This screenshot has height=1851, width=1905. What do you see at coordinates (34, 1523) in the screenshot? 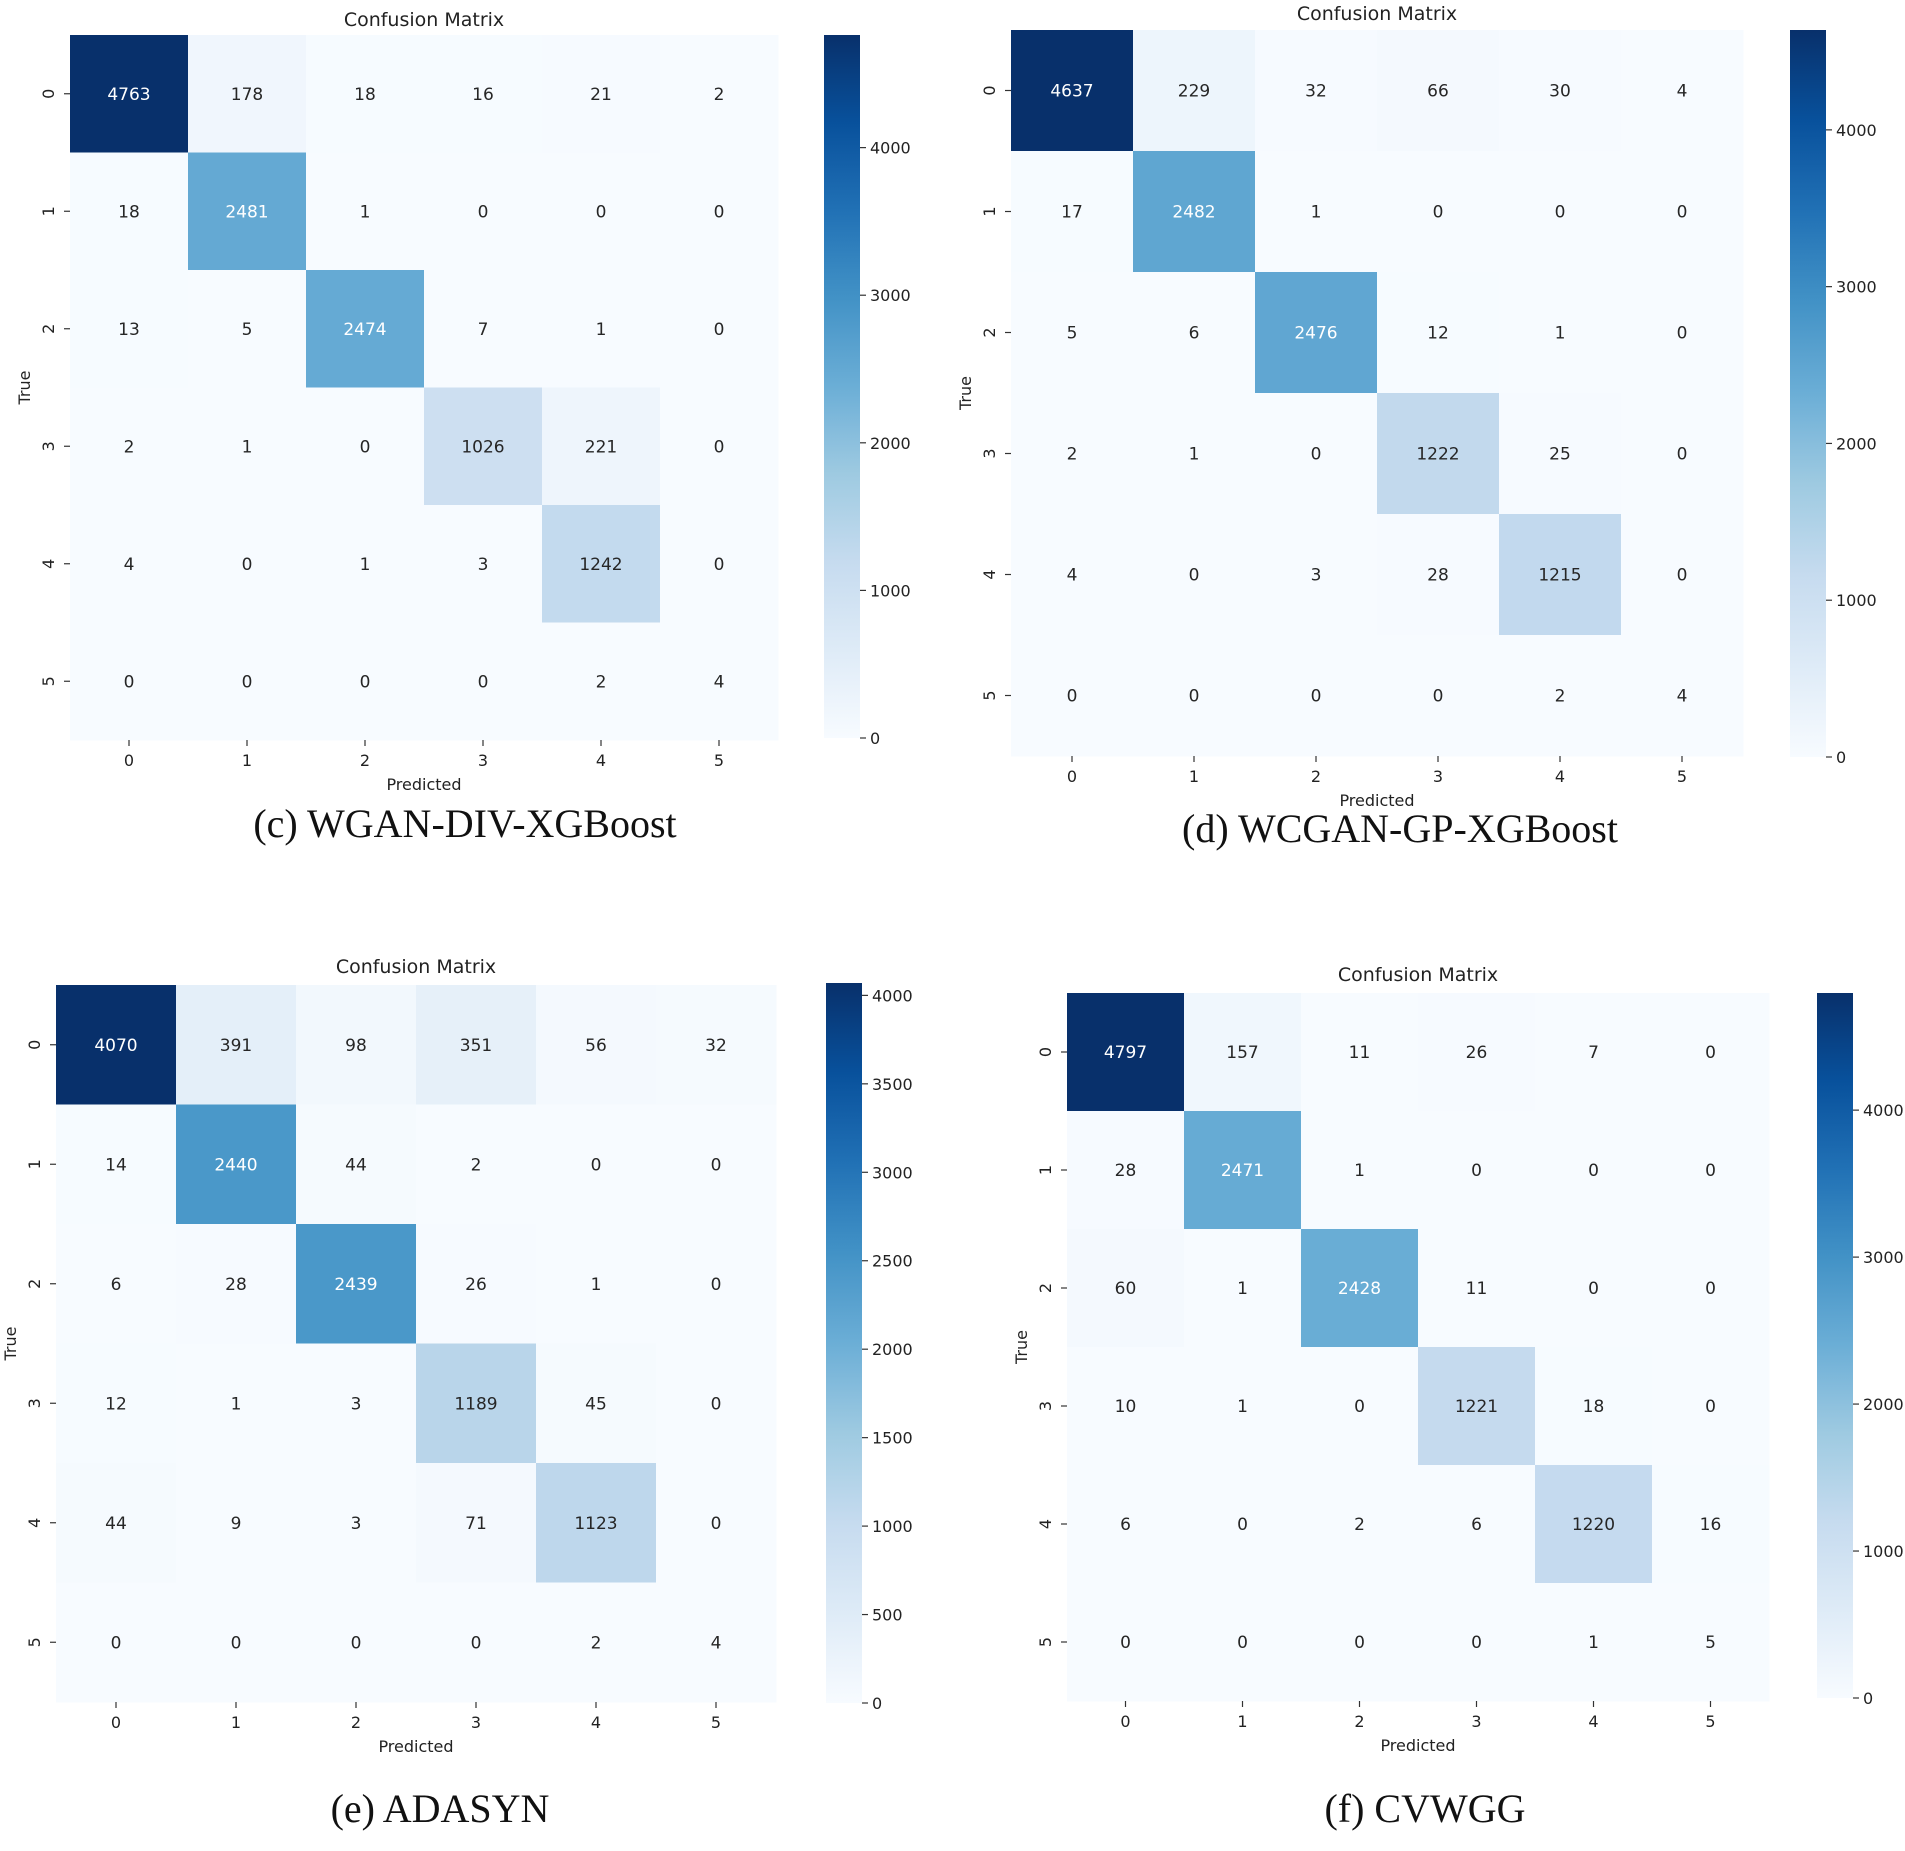
I see `y-tick-label: 4` at bounding box center [34, 1523].